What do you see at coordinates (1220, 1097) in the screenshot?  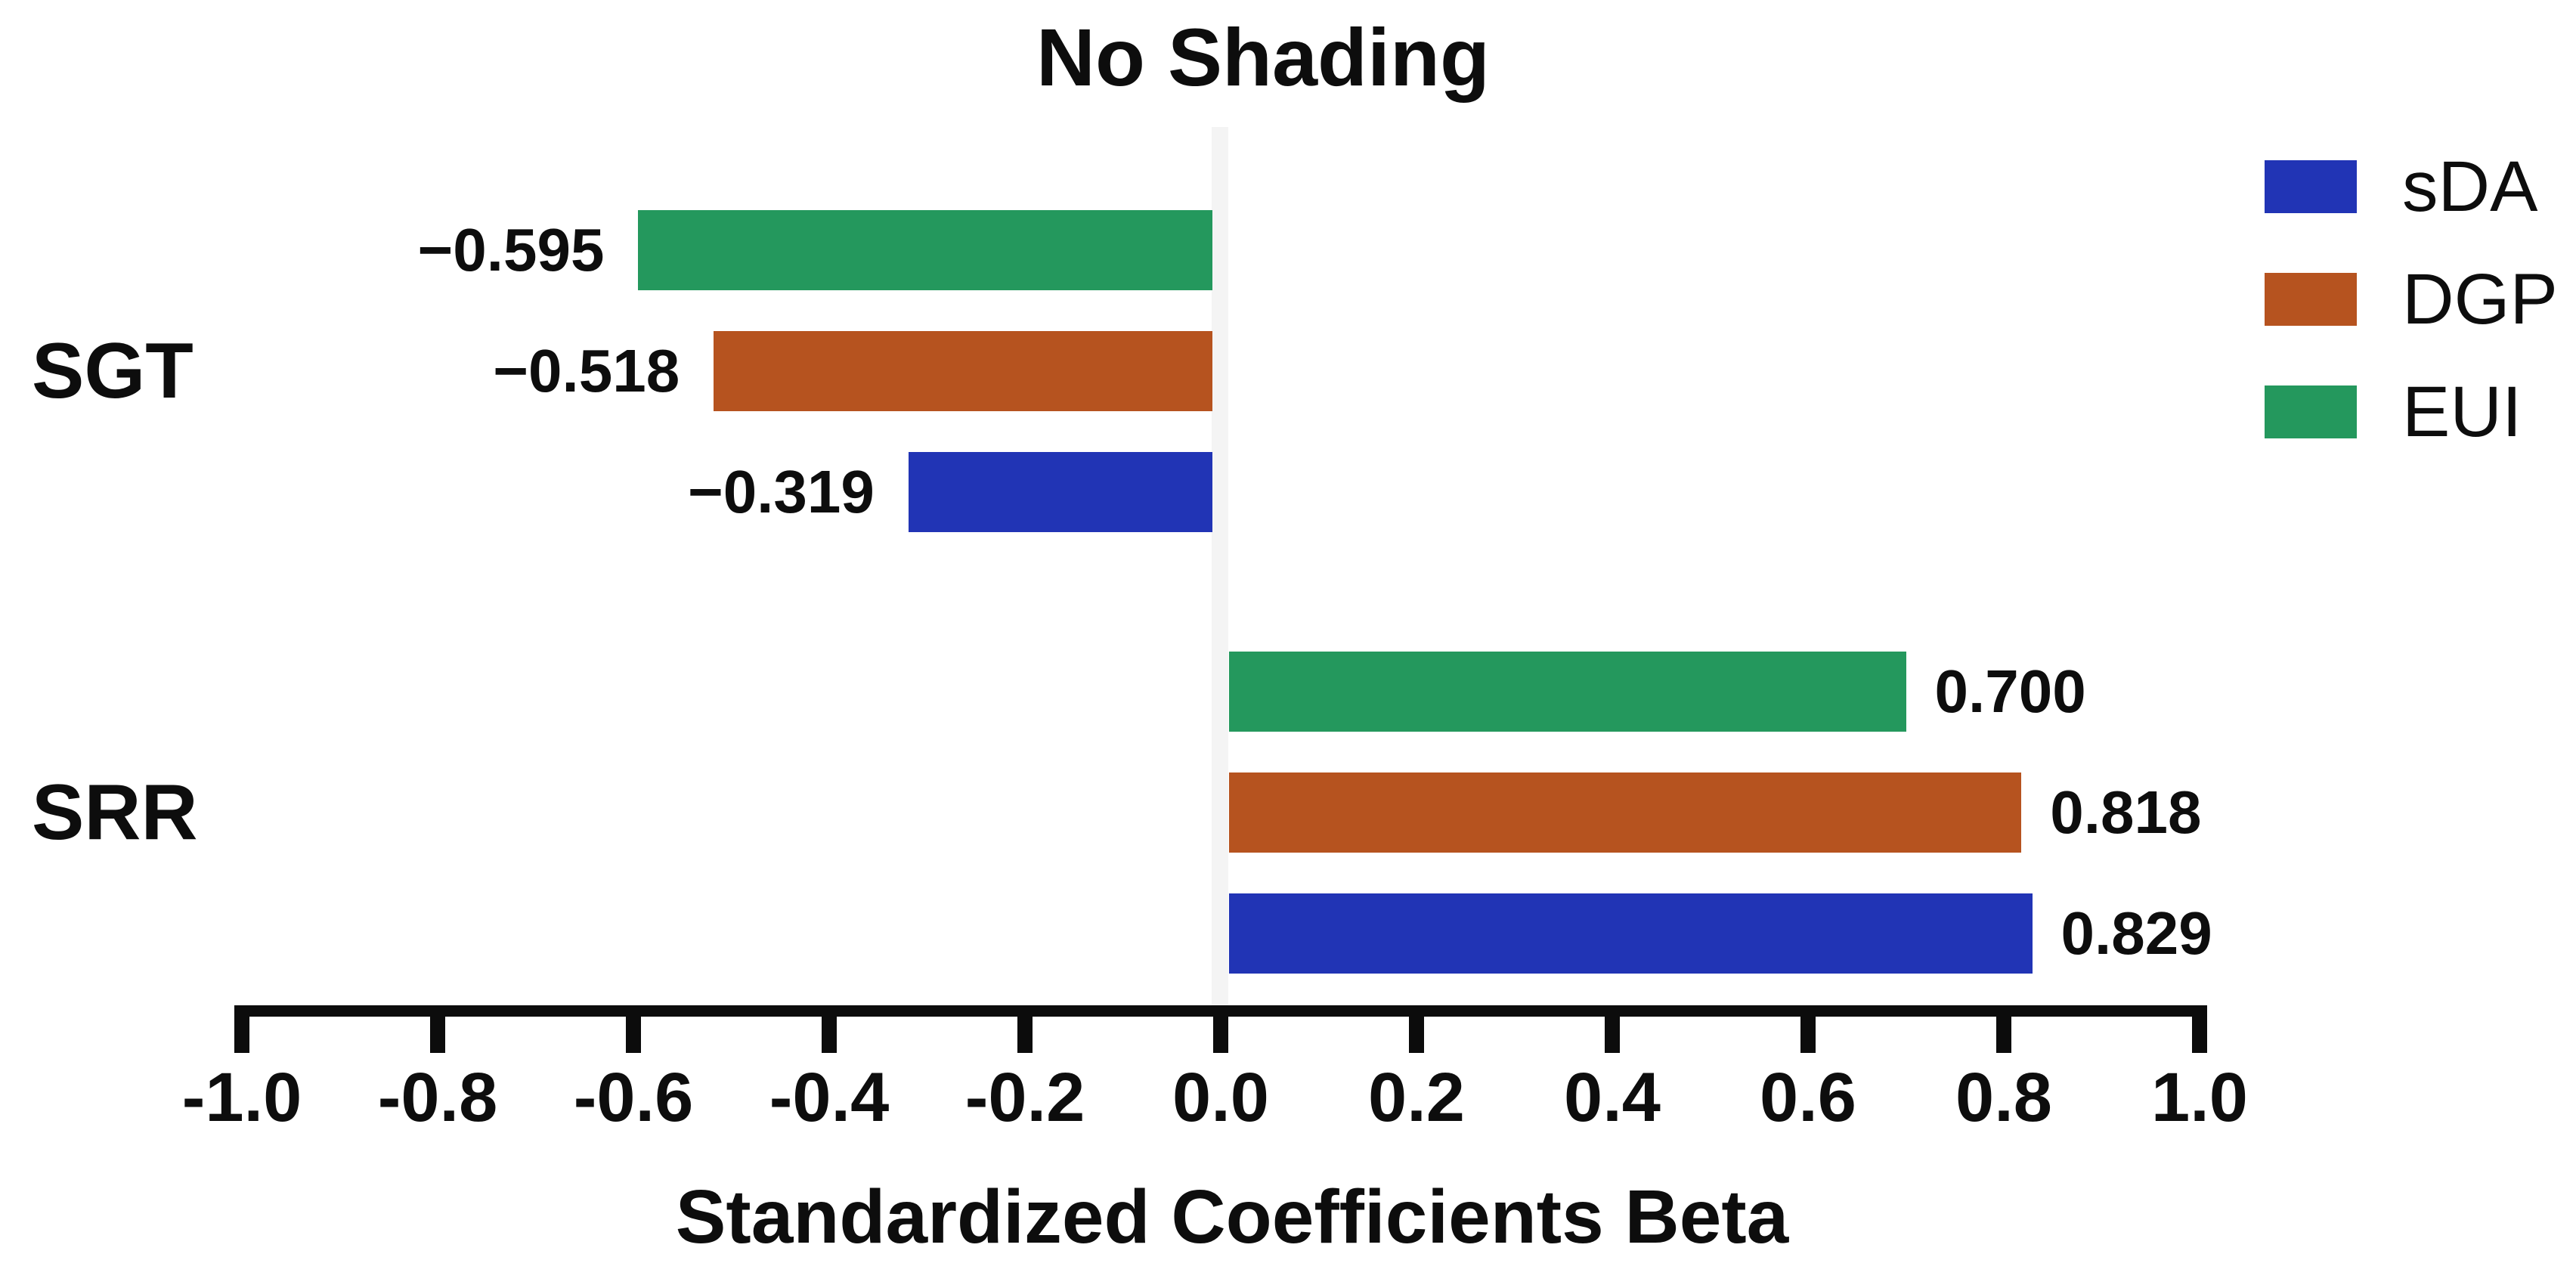 I see `x-tick-label-0.0: 0.0` at bounding box center [1220, 1097].